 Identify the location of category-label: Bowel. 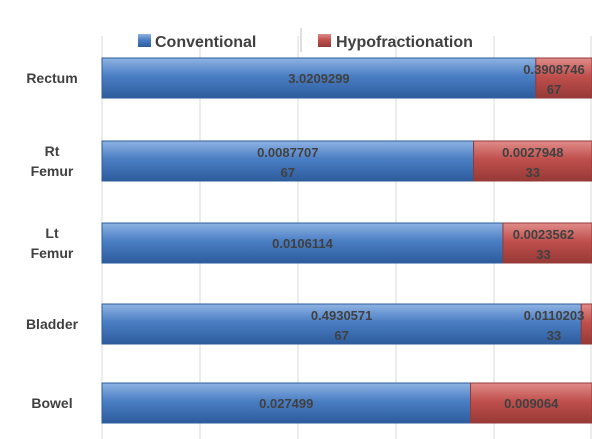
(51, 403).